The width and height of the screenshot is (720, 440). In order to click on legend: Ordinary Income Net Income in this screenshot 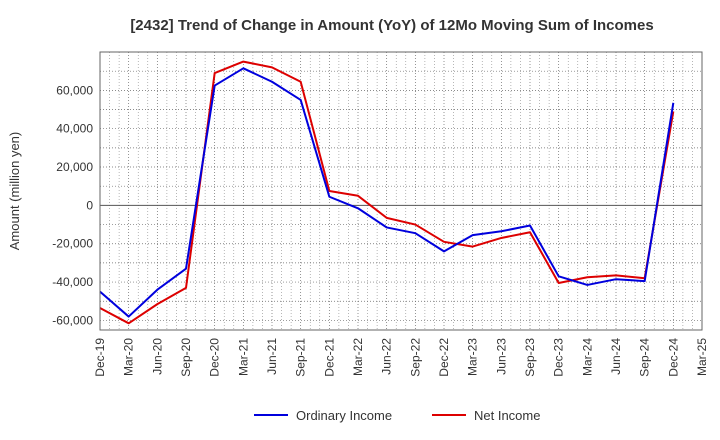, I will do `click(397, 415)`.